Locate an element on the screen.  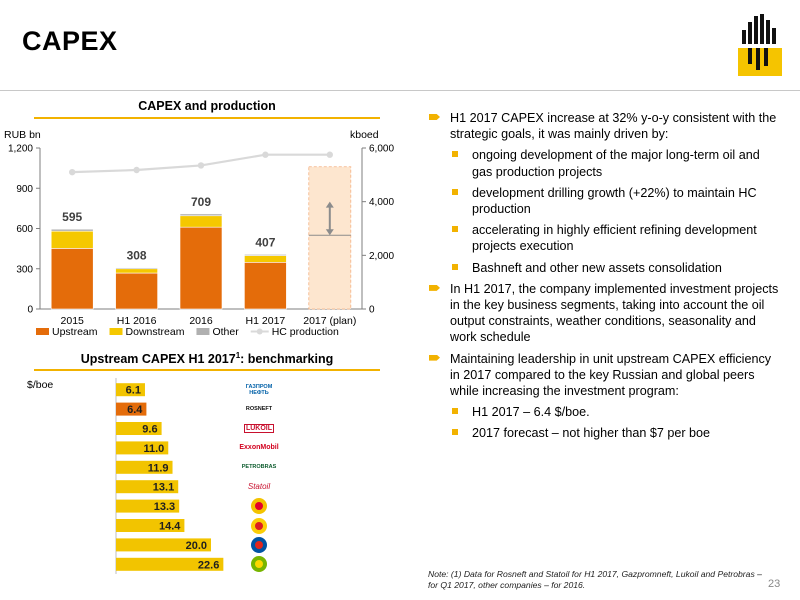
chart2-title-underline is located at coordinates (207, 370).